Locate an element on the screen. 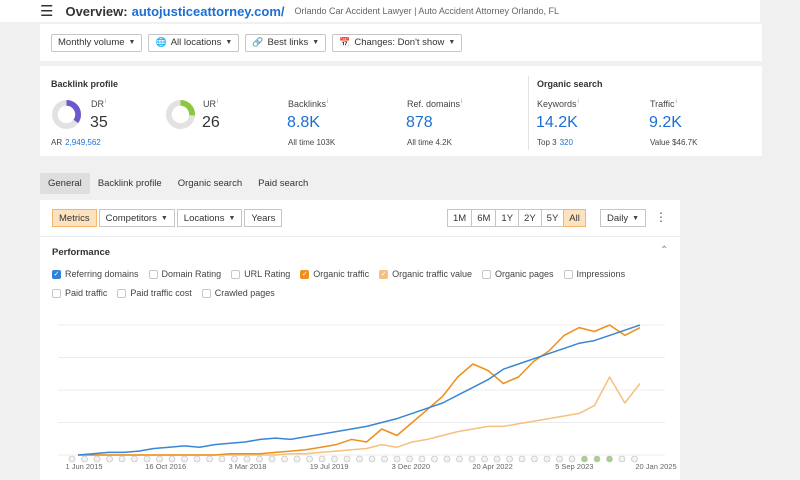  x-tick-label: 20 Jan 2025 is located at coordinates (655, 466).